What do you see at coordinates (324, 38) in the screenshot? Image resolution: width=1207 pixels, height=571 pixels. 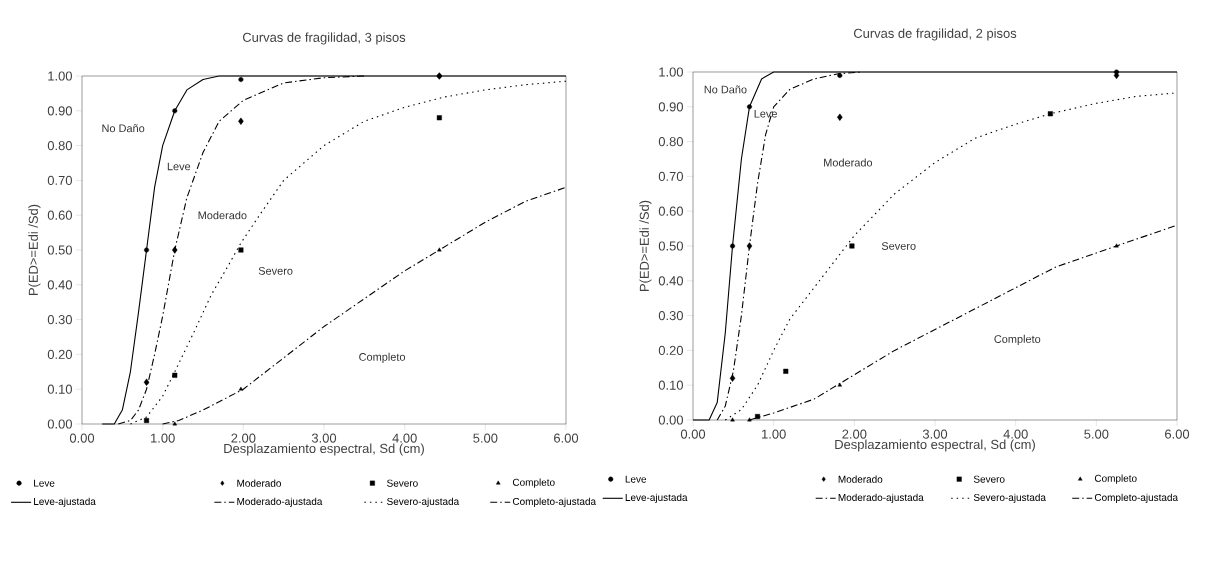 I see `chart-title: Curvas de fragilidad, 3 pisos` at bounding box center [324, 38].